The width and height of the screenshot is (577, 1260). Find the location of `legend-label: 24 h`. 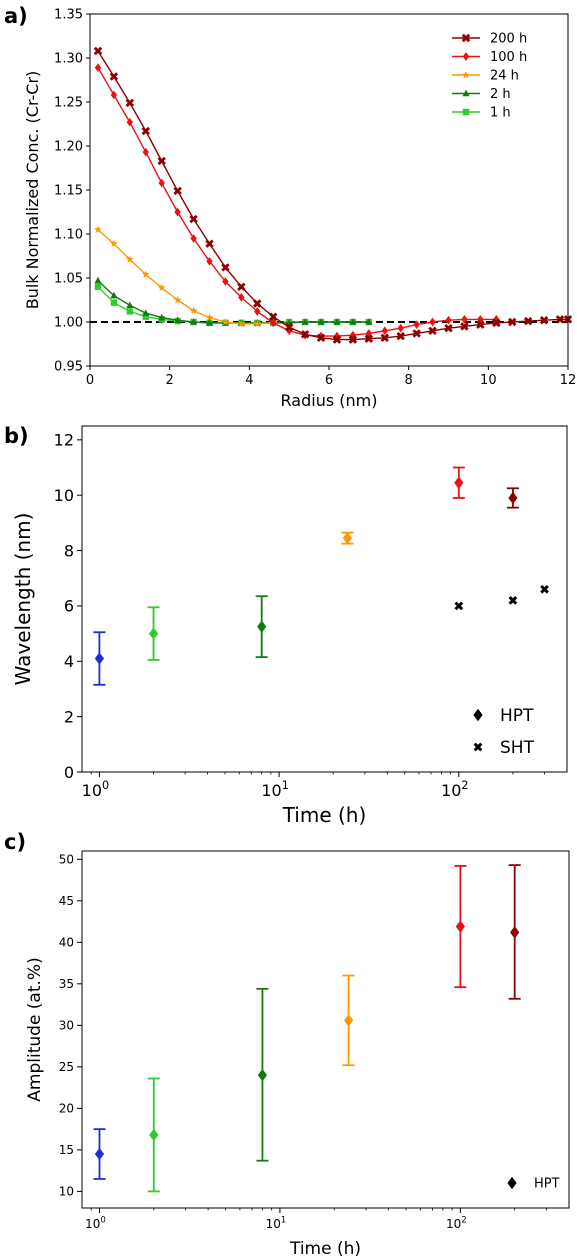

legend-label: 24 h is located at coordinates (504, 76).